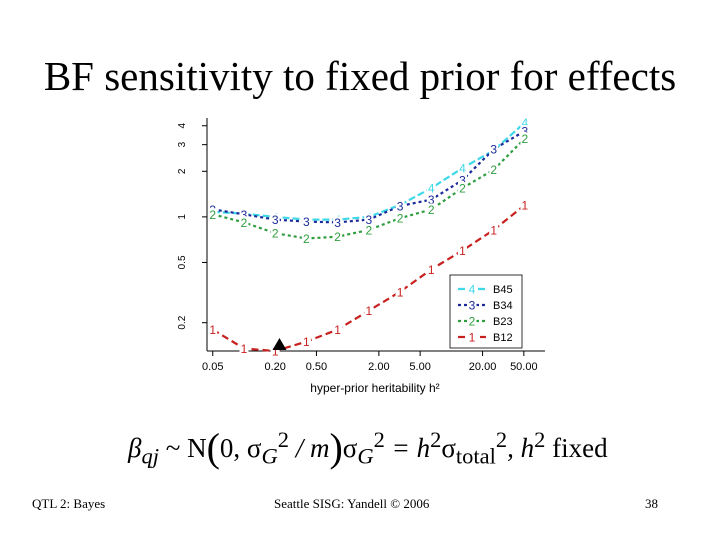 The image size is (720, 540). What do you see at coordinates (269, 456) in the screenshot?
I see `formula-sigmaG-sub: G` at bounding box center [269, 456].